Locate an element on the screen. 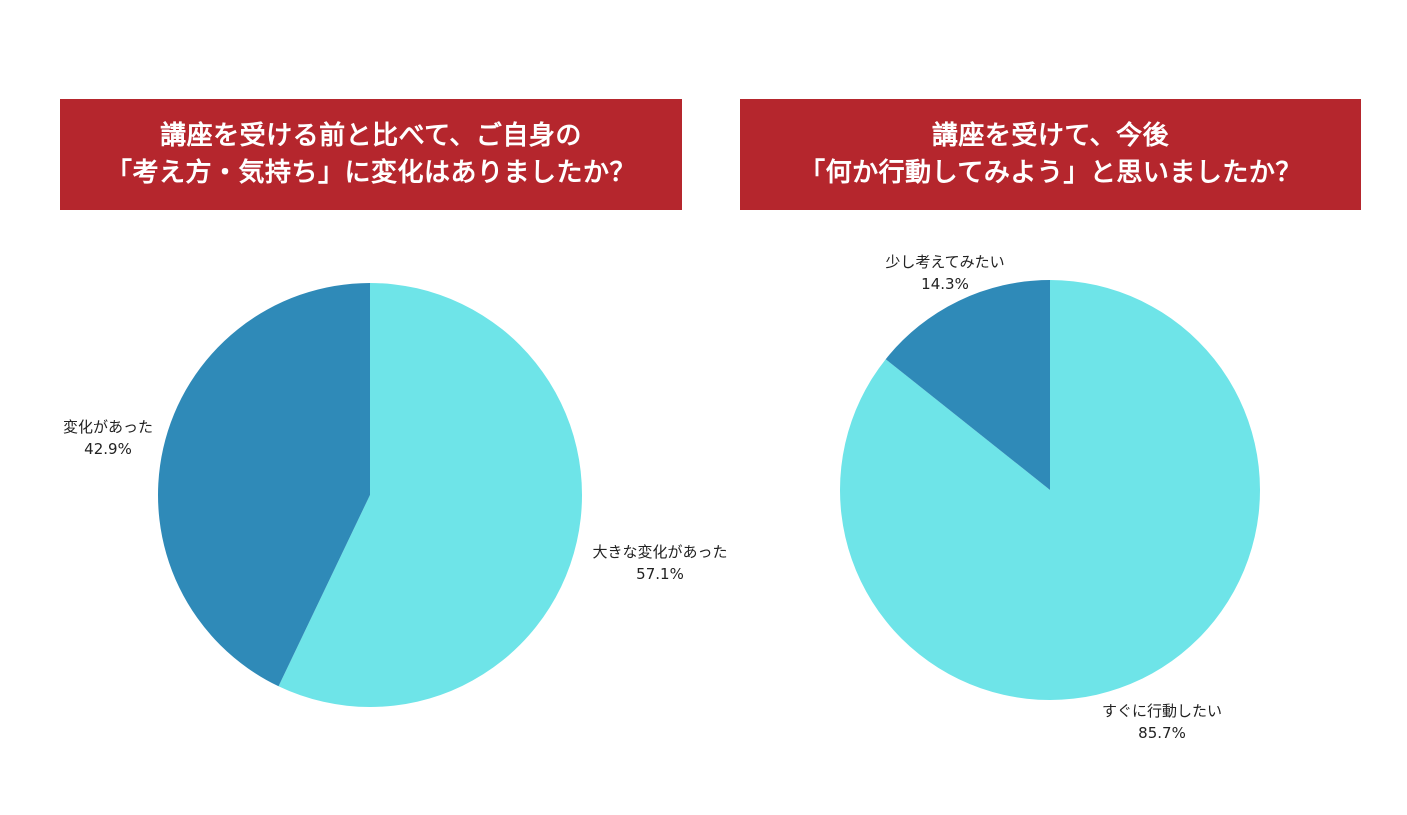 The height and width of the screenshot is (815, 1407). chart-title-banner: 講座を受ける前と比べて、ご自身の 「考え方・気持ち」に変化はありましたか？ is located at coordinates (371, 154).